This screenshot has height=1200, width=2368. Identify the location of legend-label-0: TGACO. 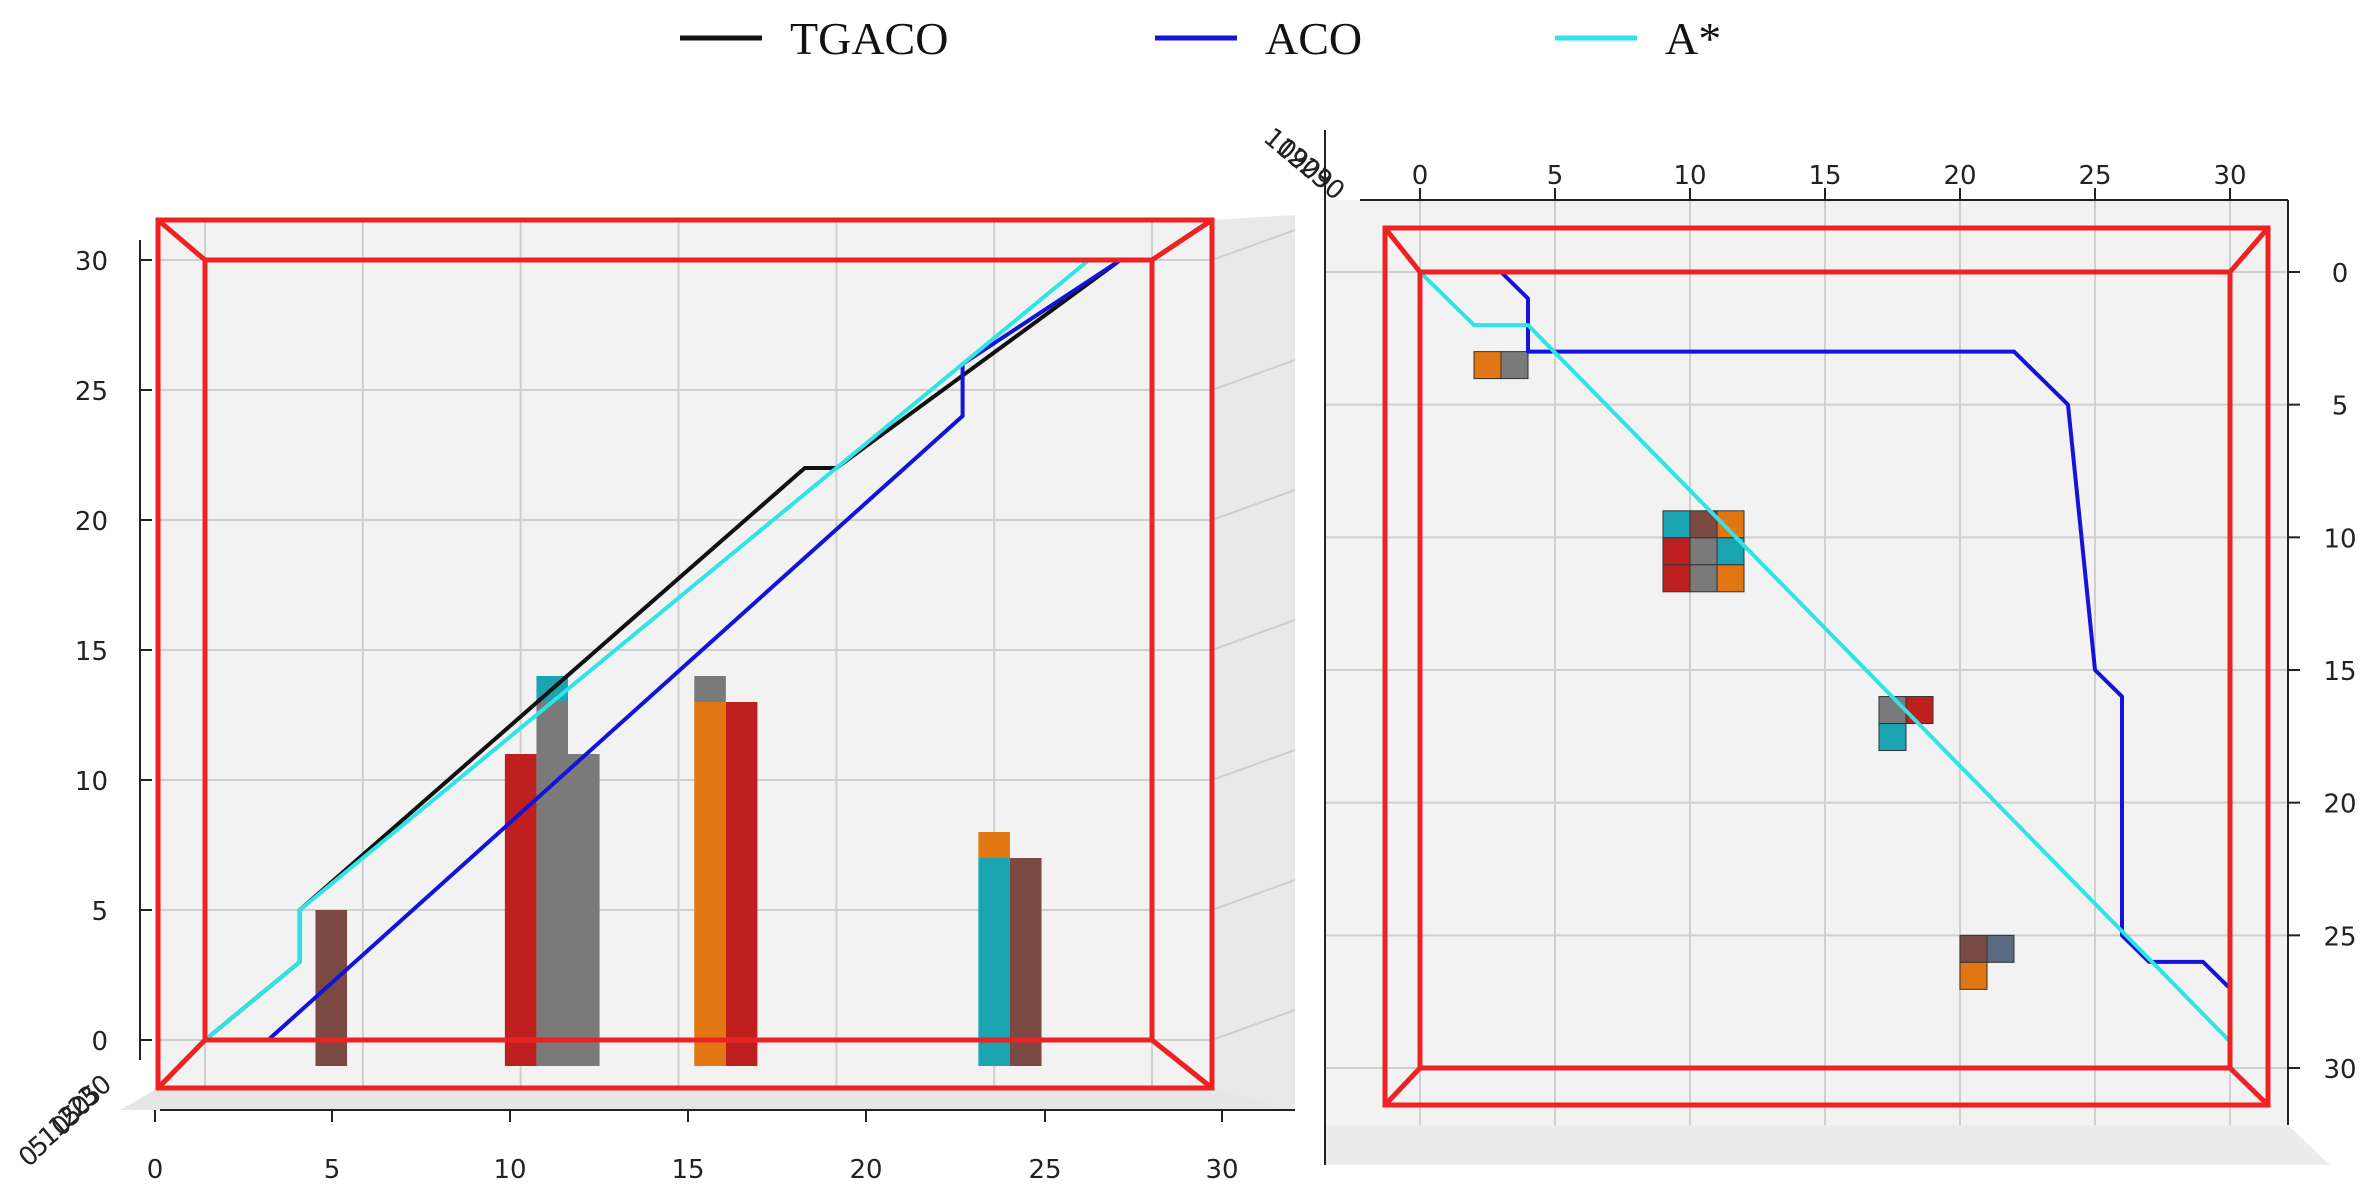
(869, 38).